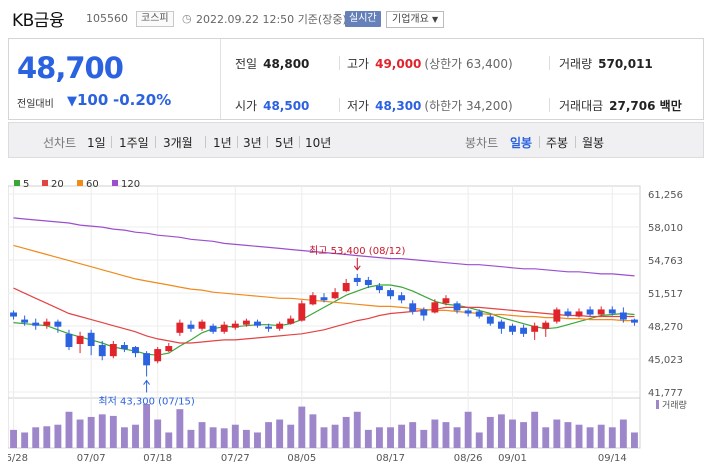 This screenshot has width=705, height=470. What do you see at coordinates (252, 143) in the screenshot?
I see `tab-3year: 3년` at bounding box center [252, 143].